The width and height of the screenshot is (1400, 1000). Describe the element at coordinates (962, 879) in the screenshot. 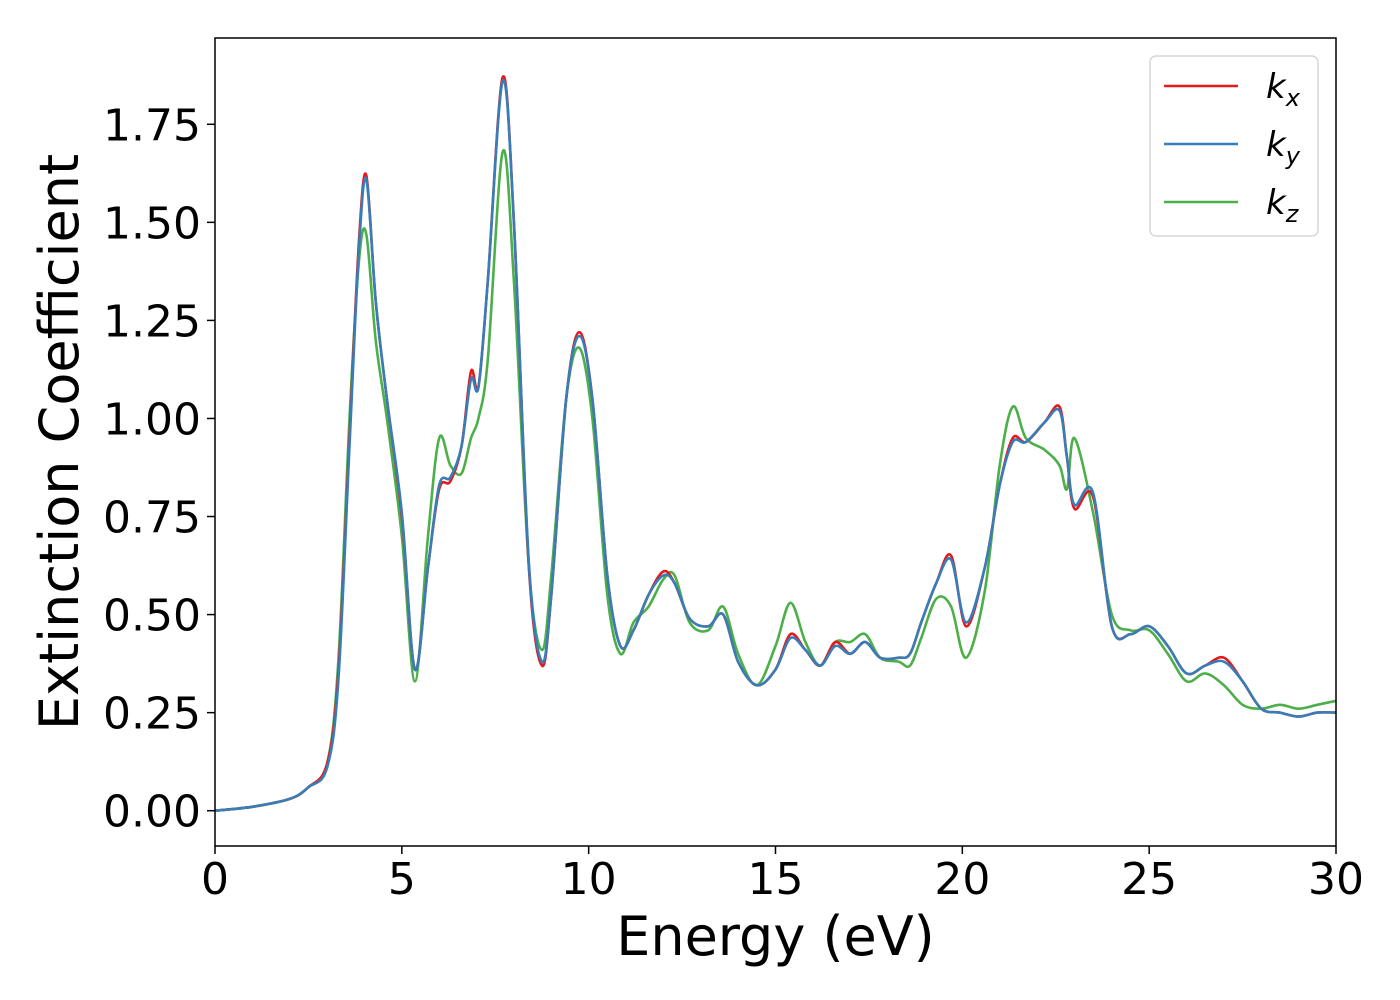

I see `x-tick-label: 20` at that location.